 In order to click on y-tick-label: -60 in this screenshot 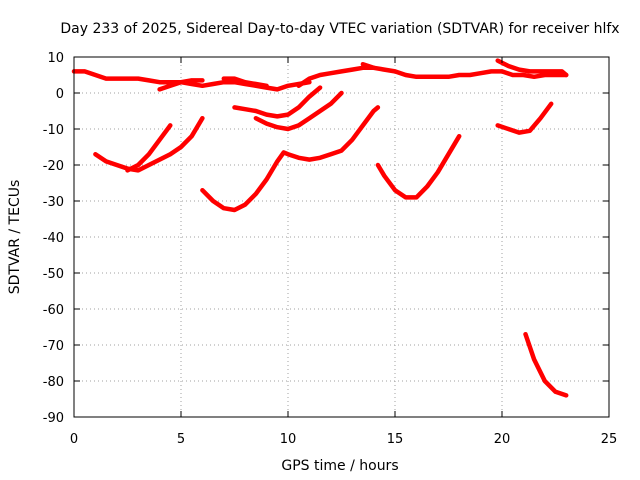, I will do `click(53, 310)`.